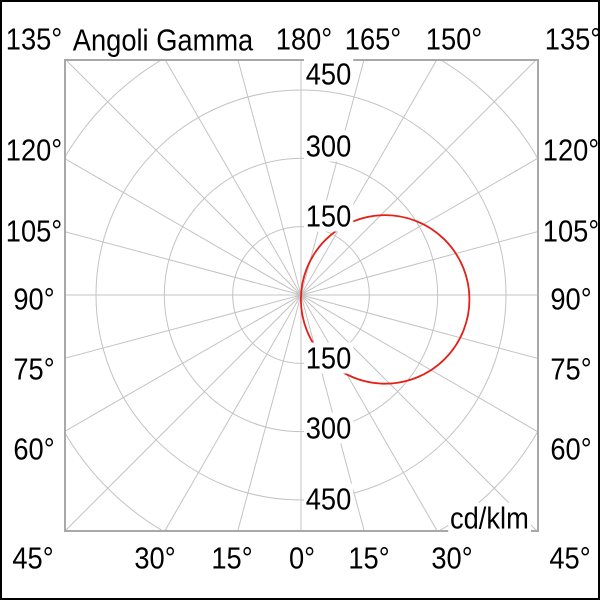 The image size is (600, 600). I want to click on gamma-label-bottom-15-right: 15°, so click(369, 558).